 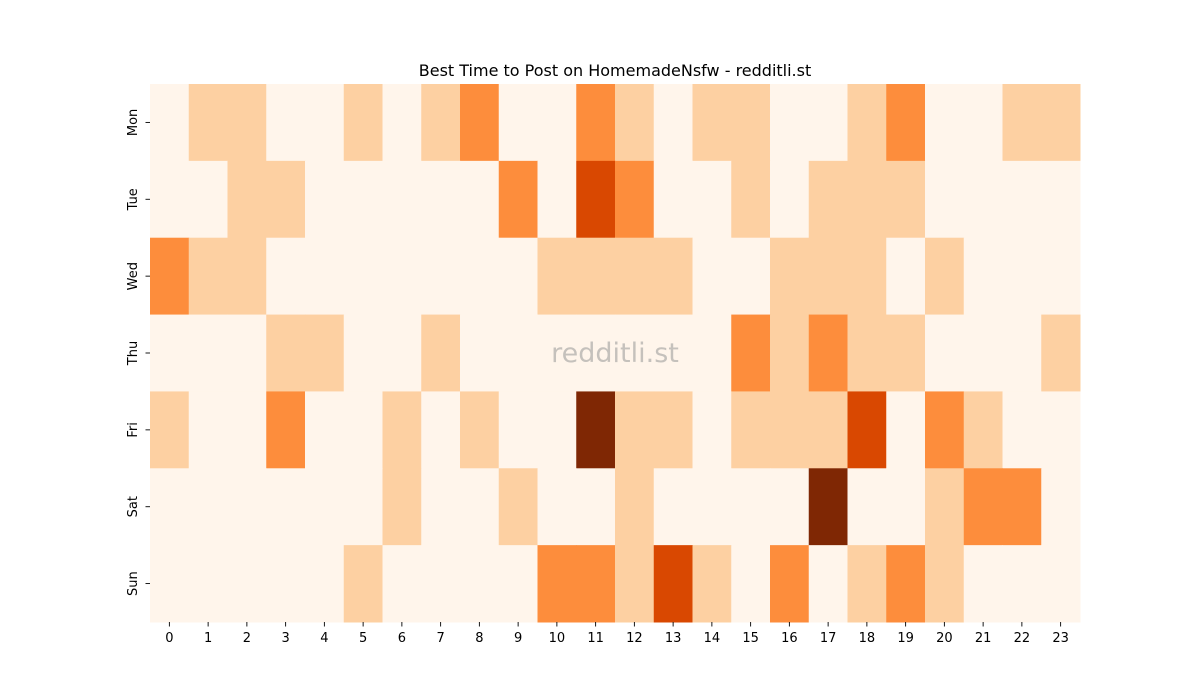 I want to click on x-tick-label: 6, so click(x=402, y=638).